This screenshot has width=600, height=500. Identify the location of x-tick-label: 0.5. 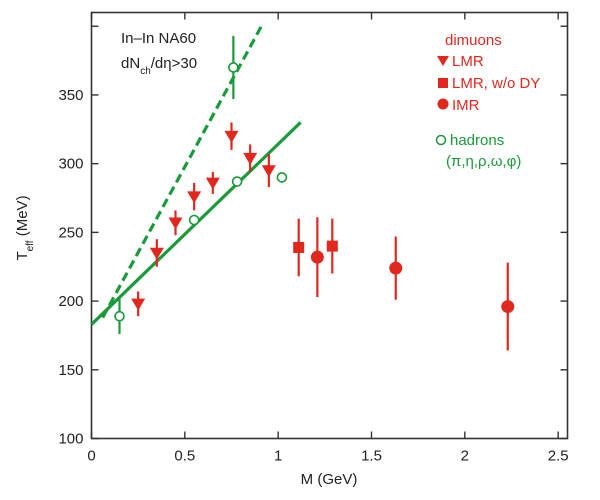
(184, 456).